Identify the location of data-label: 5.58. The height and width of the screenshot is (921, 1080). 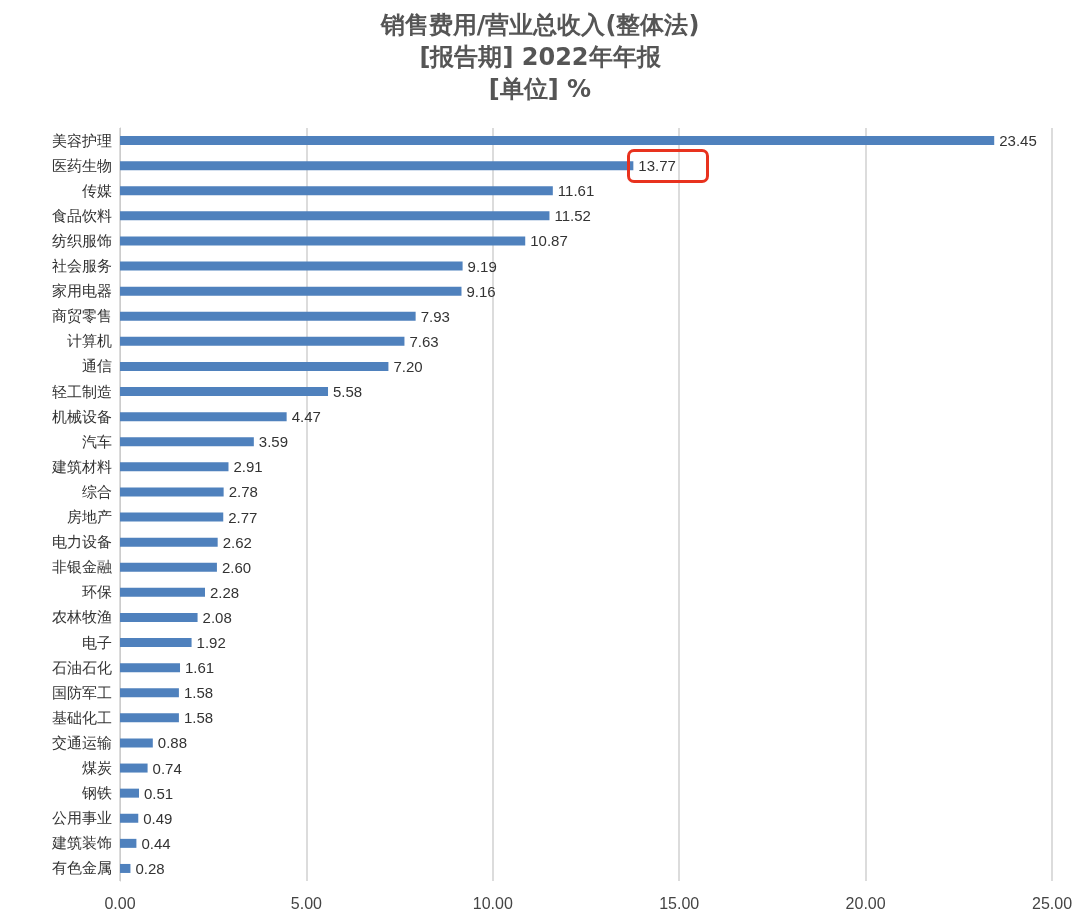
(348, 392).